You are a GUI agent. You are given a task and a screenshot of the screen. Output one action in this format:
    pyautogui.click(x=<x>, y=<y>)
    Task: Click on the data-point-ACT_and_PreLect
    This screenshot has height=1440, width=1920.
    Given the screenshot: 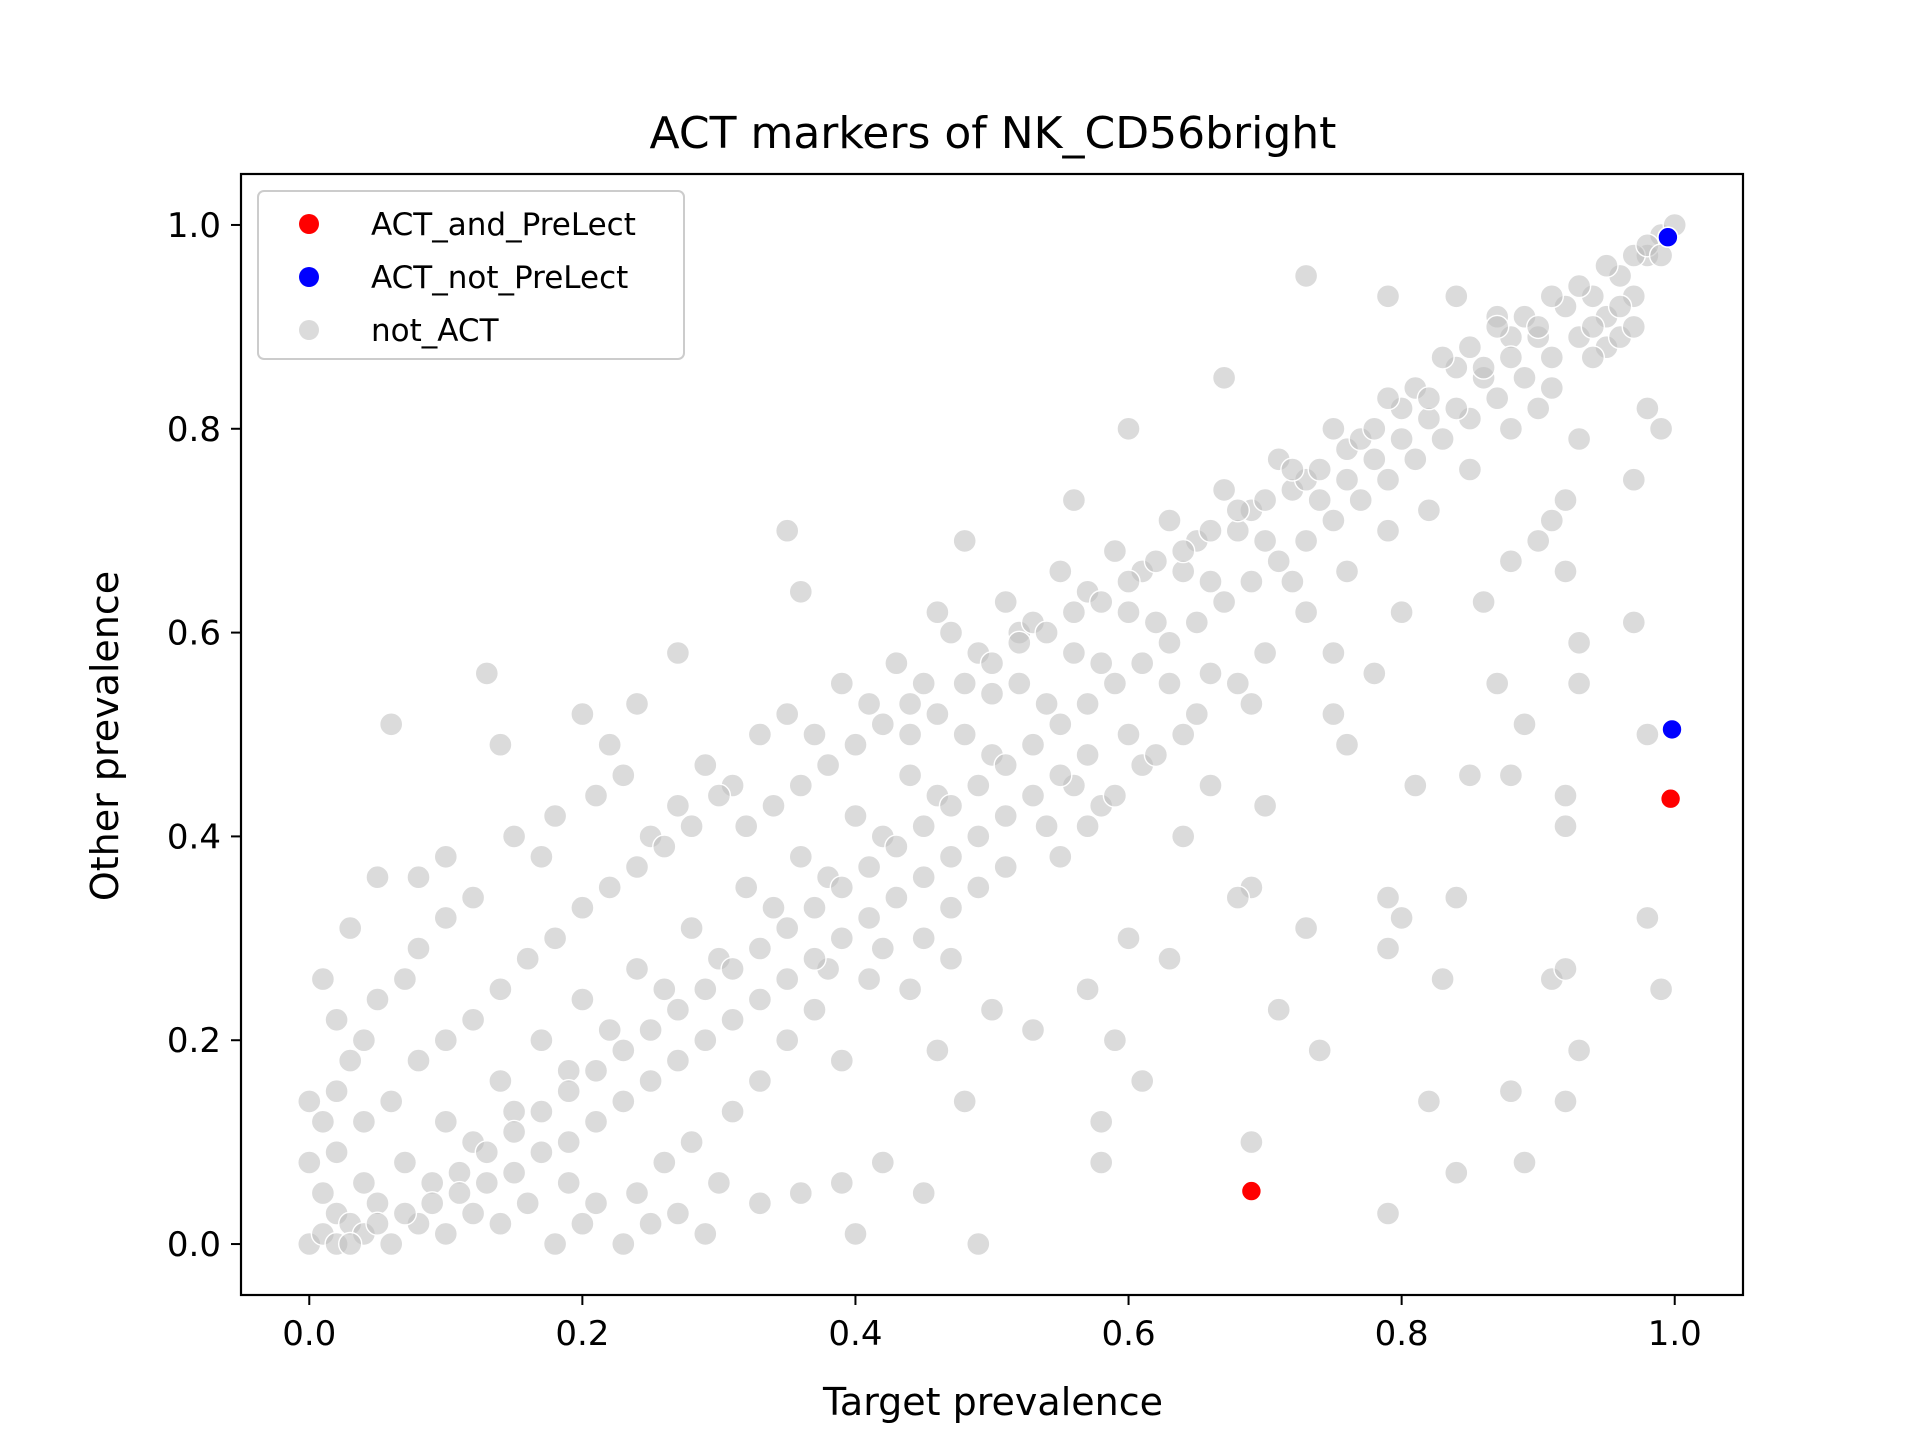 What is the action you would take?
    pyautogui.click(x=1251, y=1191)
    